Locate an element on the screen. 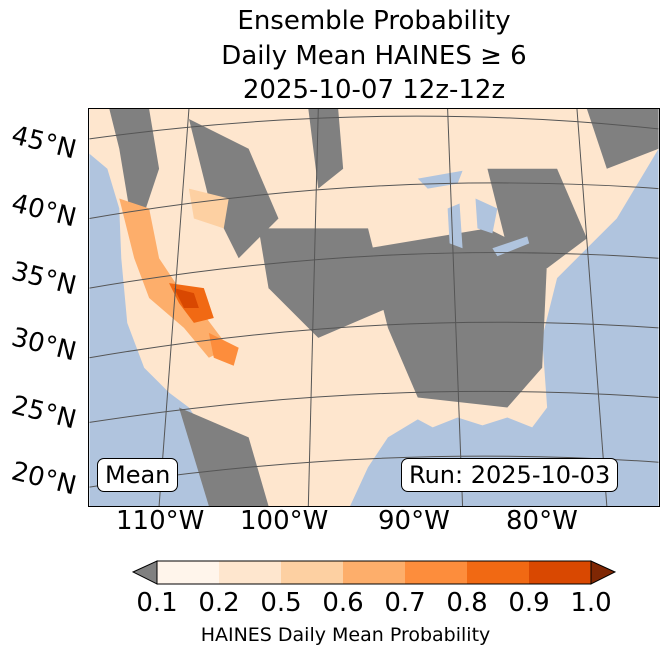 The height and width of the screenshot is (658, 671). colorbar-over-extension is located at coordinates (603, 572).